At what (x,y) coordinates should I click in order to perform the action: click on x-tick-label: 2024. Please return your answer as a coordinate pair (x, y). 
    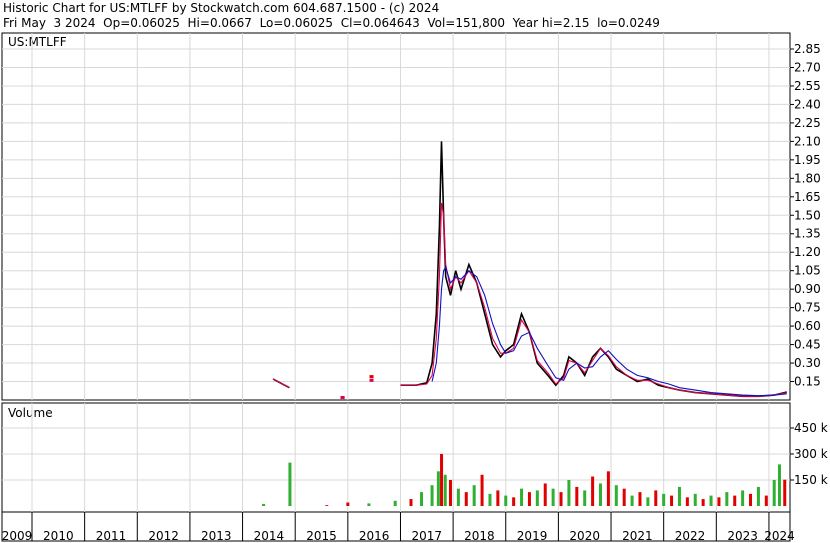
    Looking at the image, I should click on (779, 536).